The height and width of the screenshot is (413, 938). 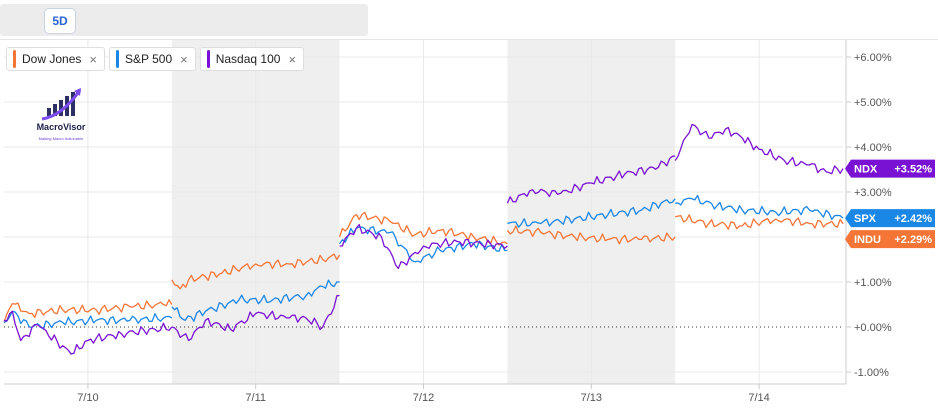 I want to click on legend-label-sp-500: S&P 500, so click(x=148, y=59).